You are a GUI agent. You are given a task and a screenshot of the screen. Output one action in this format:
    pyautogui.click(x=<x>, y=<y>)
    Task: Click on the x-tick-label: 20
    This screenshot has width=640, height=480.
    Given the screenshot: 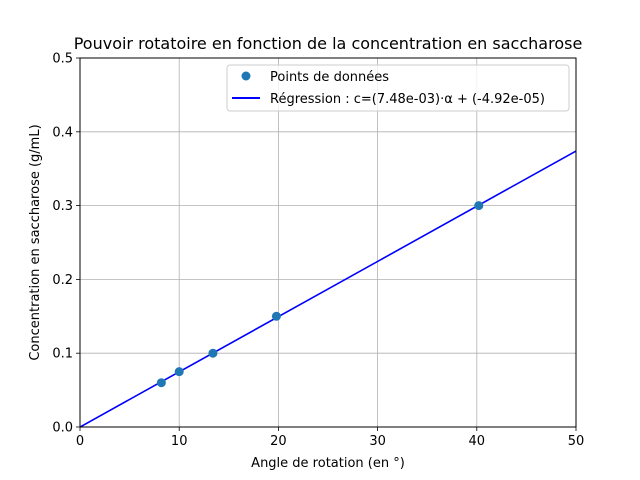 What is the action you would take?
    pyautogui.click(x=278, y=441)
    